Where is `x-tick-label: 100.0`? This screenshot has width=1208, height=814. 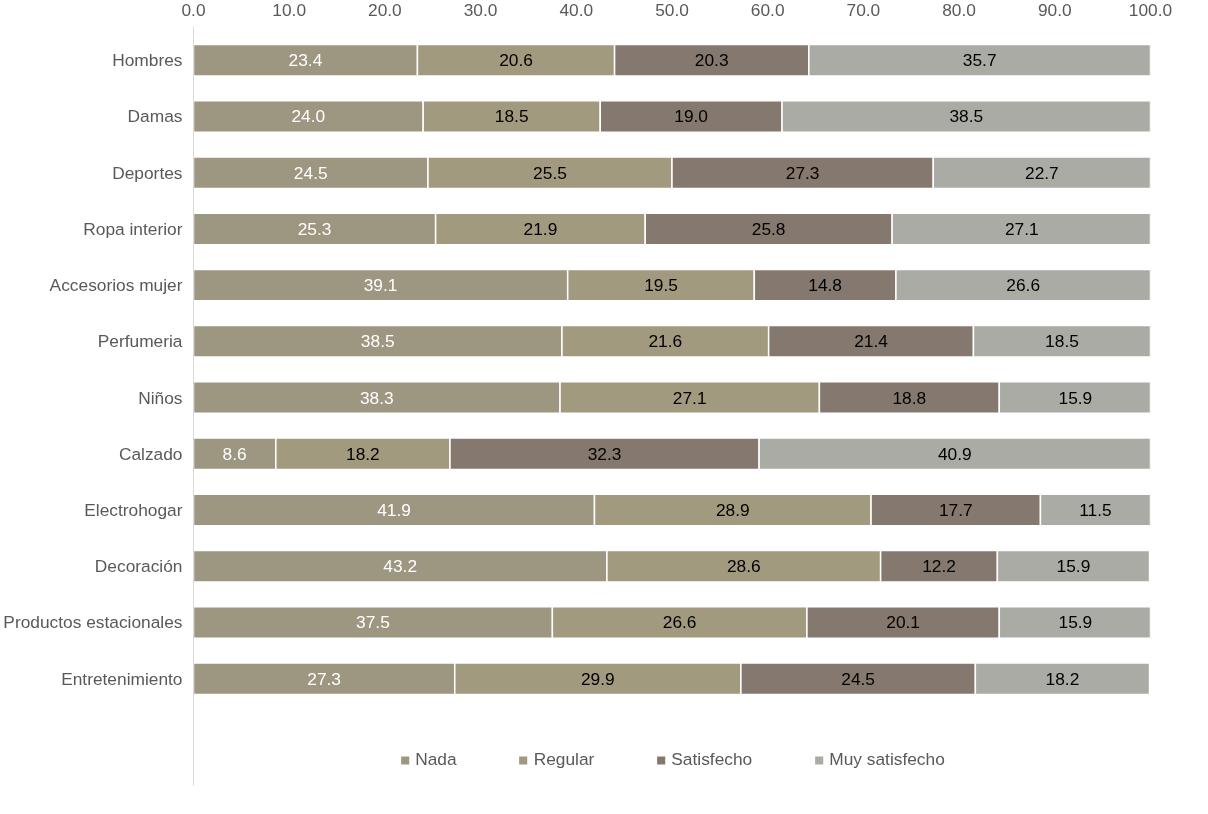
x-tick-label: 100.0 is located at coordinates (1150, 10).